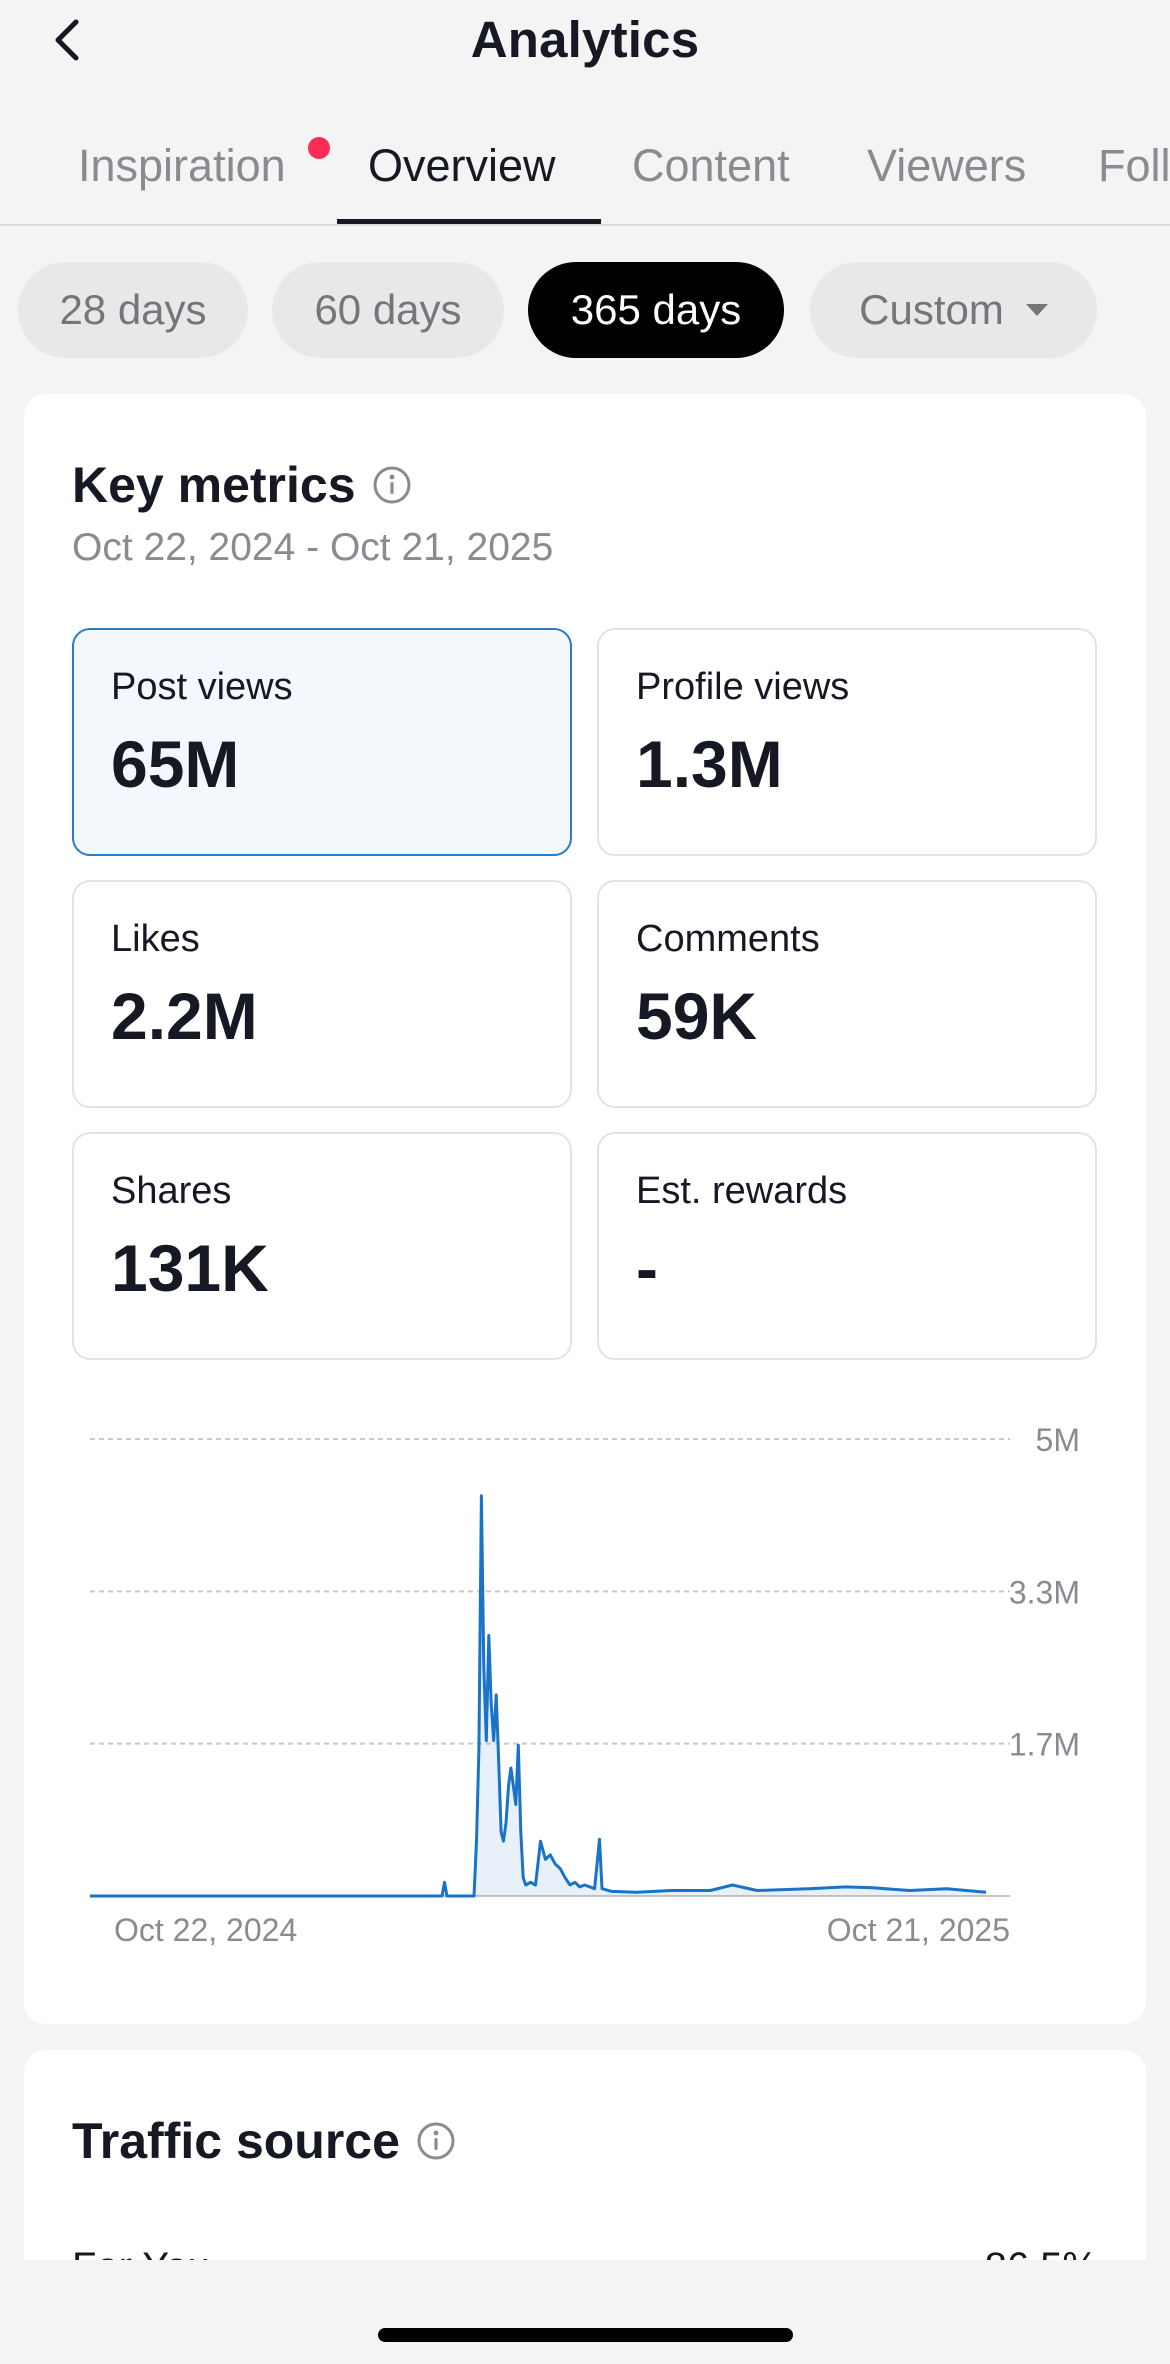 The width and height of the screenshot is (1170, 2364). I want to click on period-28-days: 28 days, so click(133, 310).